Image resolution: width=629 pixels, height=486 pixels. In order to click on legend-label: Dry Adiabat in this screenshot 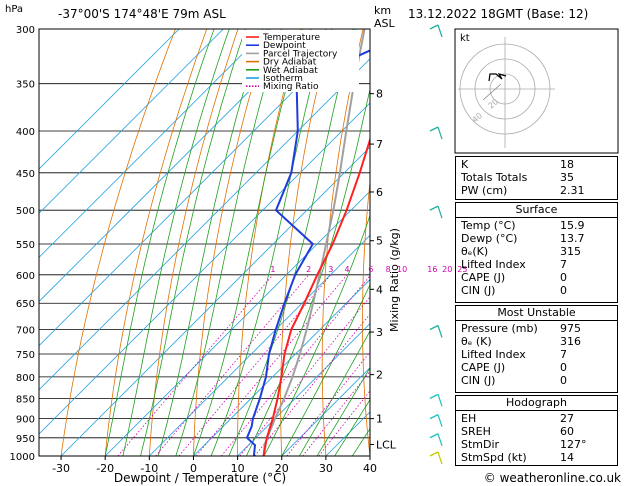, I will do `click(290, 63)`.